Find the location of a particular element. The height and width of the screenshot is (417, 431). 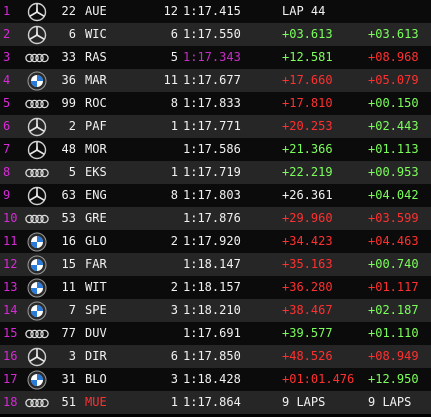

position-number: 13 is located at coordinates (10, 287).